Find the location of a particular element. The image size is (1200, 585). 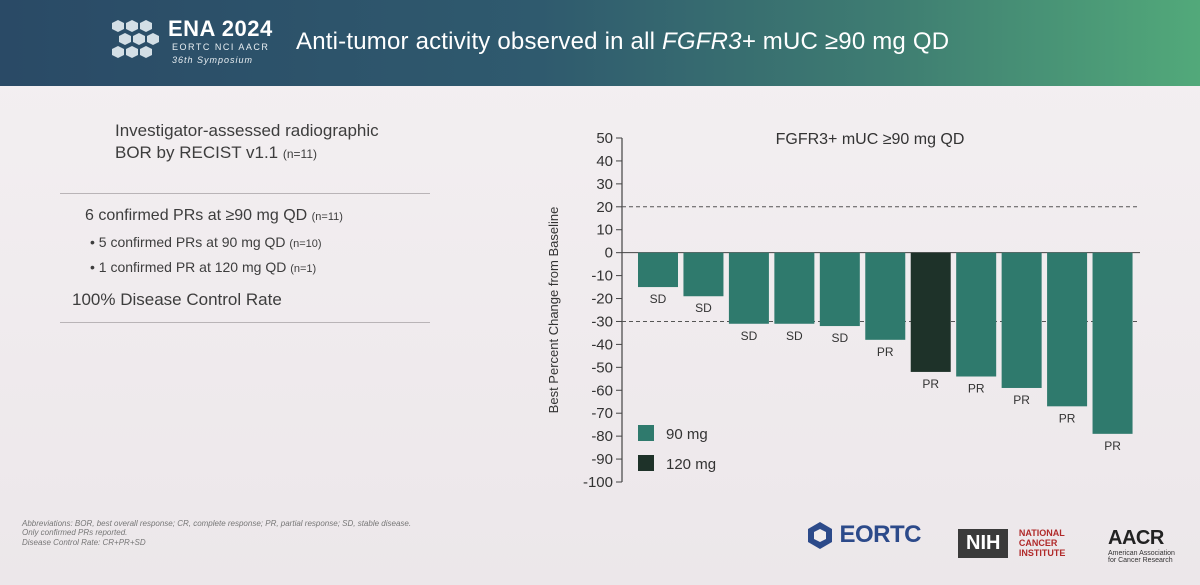

nih-nci-logo: NIH NATIONAL CANCER INSTITUTE is located at coordinates (1011, 543).